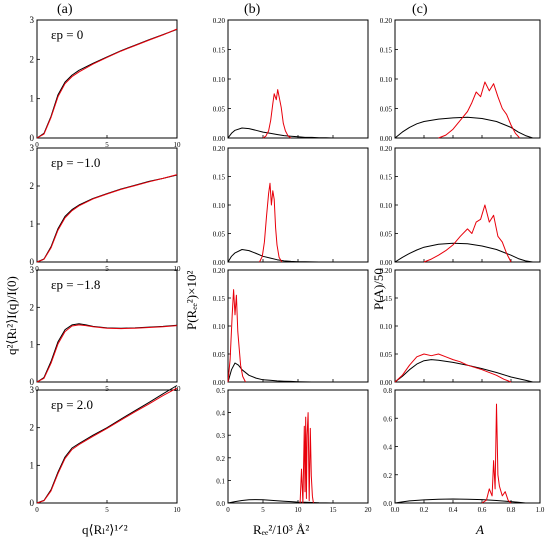 This screenshot has height=545, width=559. What do you see at coordinates (386, 80) in the screenshot?
I see `y-tick-label-c-0-2: 0.10` at bounding box center [386, 80].